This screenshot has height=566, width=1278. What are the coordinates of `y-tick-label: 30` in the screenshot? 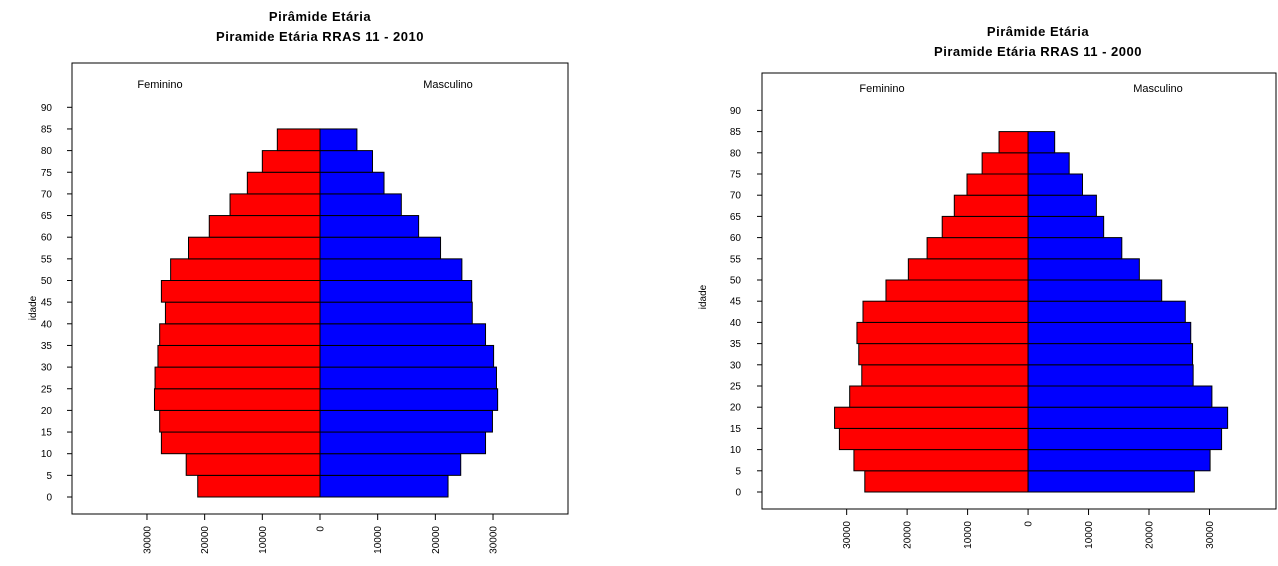 It's located at (47, 368).